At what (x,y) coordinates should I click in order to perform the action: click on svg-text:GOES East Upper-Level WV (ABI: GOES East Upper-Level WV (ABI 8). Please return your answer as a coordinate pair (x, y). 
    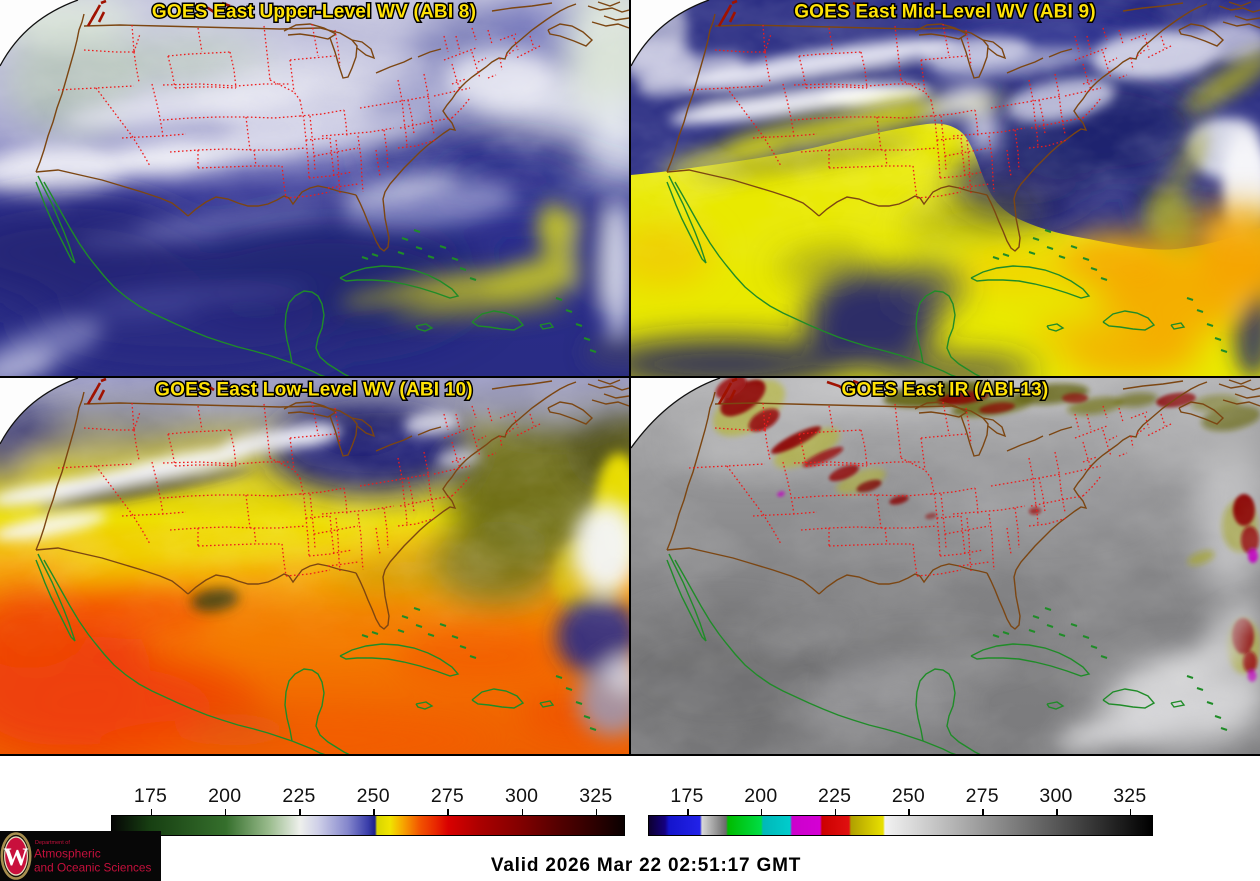
    Looking at the image, I should click on (314, 12).